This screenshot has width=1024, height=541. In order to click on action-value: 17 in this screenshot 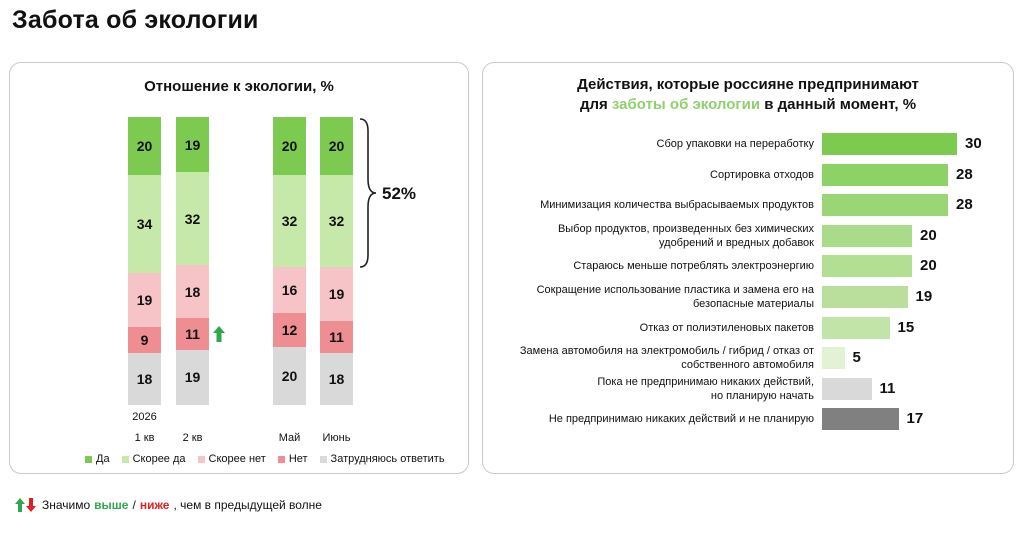, I will do `click(915, 419)`.